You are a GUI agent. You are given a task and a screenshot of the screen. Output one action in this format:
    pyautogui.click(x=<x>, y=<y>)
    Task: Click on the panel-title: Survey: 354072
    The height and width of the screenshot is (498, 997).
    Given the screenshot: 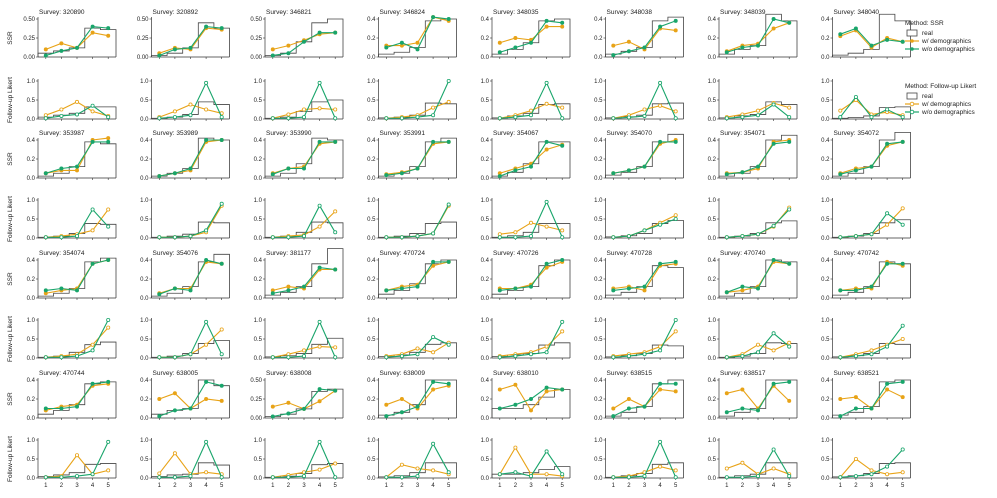 What is the action you would take?
    pyautogui.click(x=857, y=133)
    